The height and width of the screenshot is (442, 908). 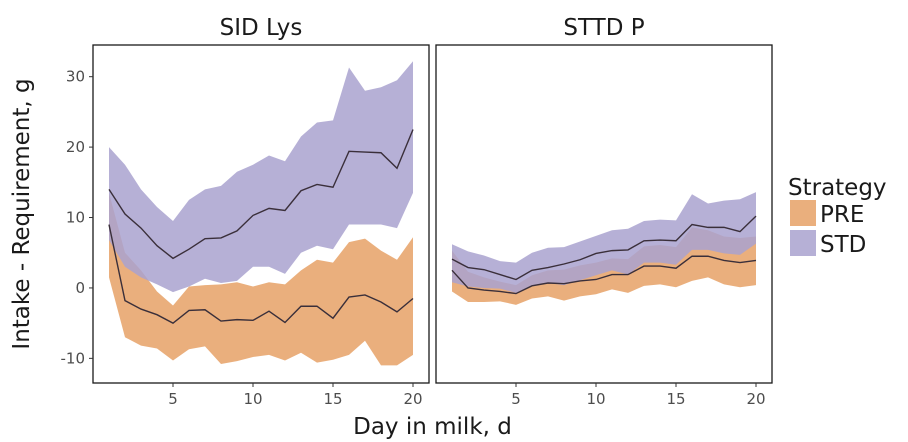 I want to click on legend-swatch-pre, so click(x=803, y=213).